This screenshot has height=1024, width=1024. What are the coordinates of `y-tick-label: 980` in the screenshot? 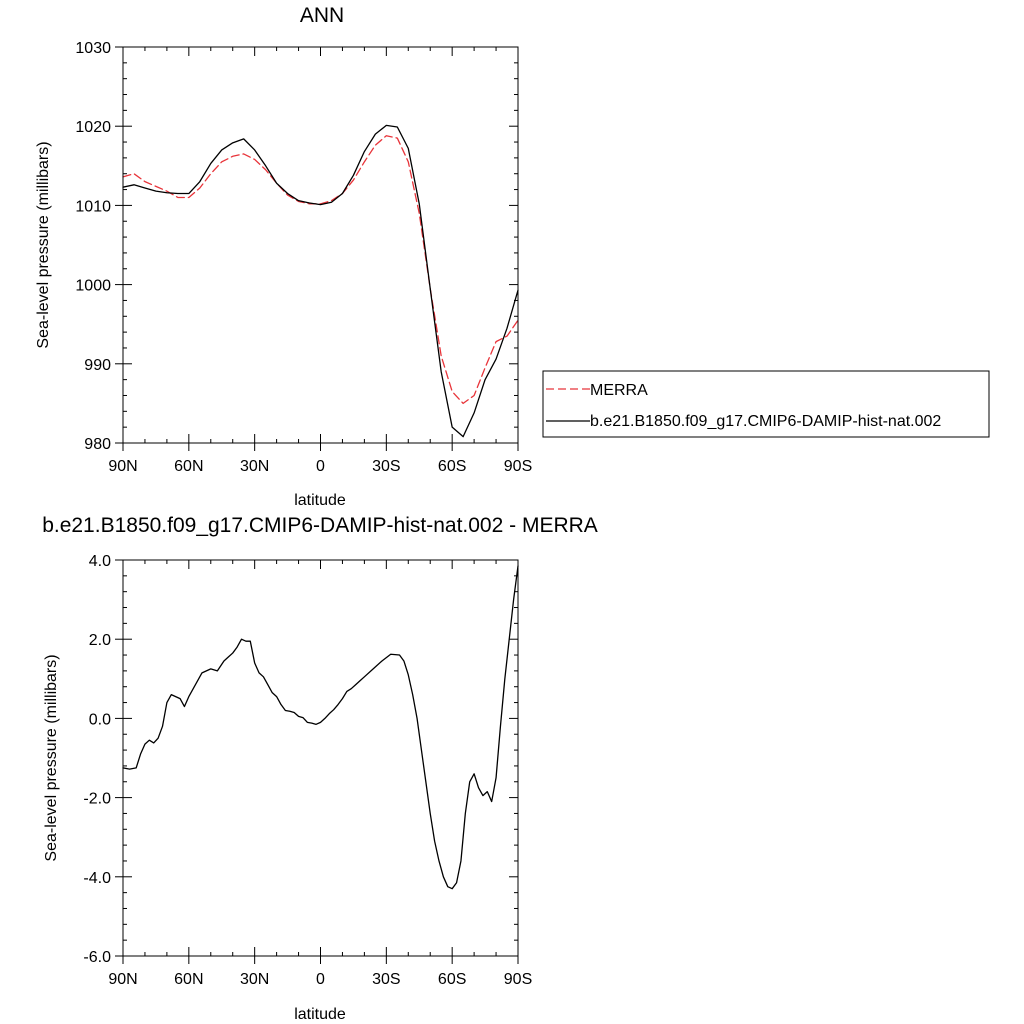 It's located at (97, 444).